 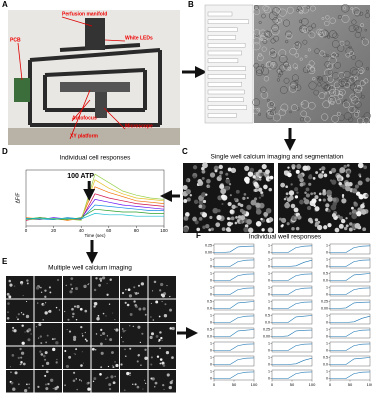 What do you see at coordinates (95, 72) in the screenshot?
I see `frame-beam` at bounding box center [95, 72].